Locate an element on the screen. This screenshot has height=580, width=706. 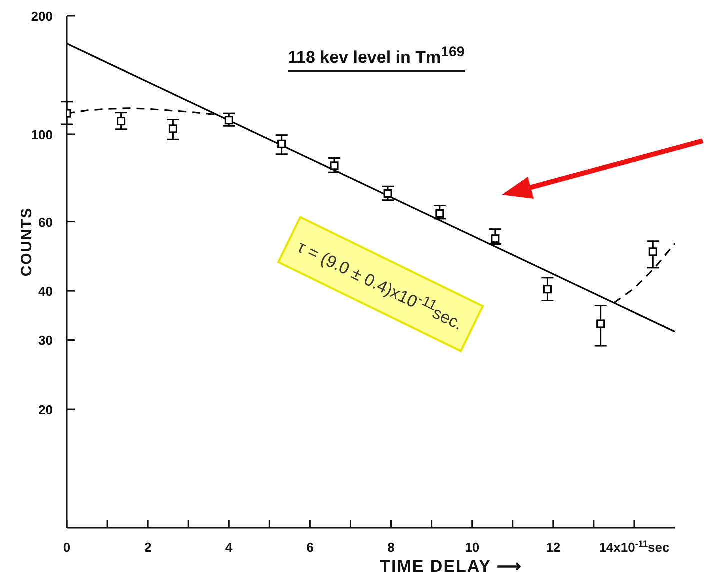
y-axis-title: COUNTS is located at coordinates (27, 242).